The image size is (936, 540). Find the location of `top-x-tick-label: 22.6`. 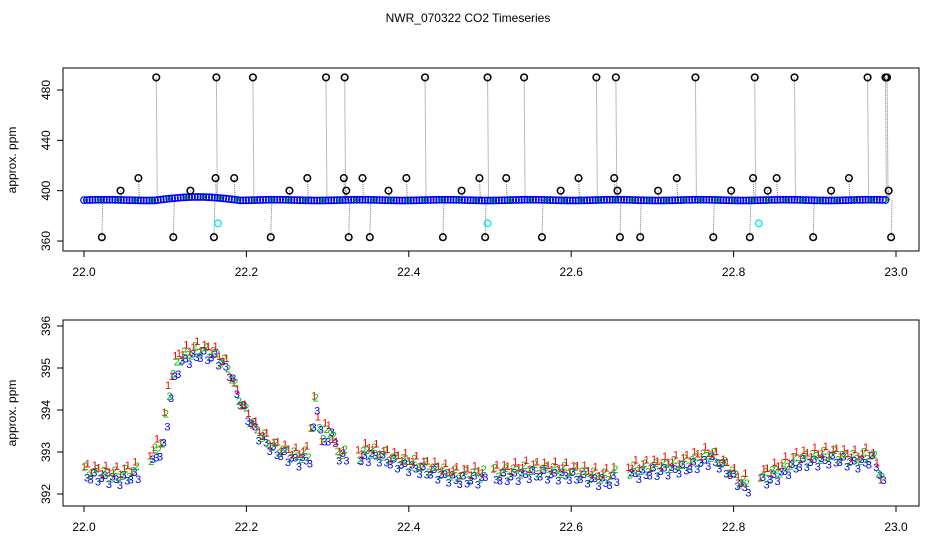

top-x-tick-label: 22.6 is located at coordinates (572, 272).